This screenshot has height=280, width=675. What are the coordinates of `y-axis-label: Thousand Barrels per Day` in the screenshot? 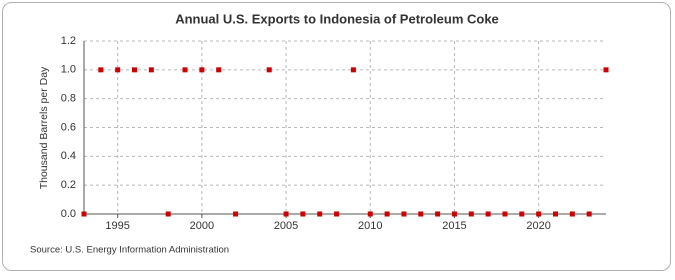 It's located at (44, 127).